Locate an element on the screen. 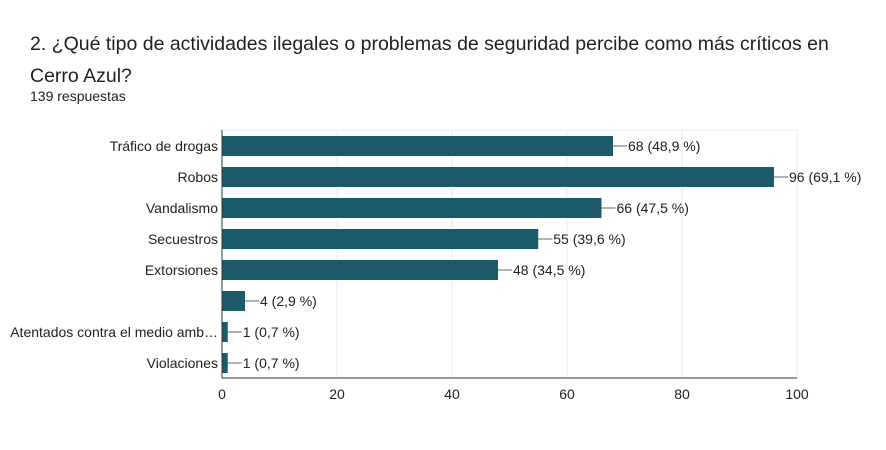  category-label: Robos is located at coordinates (198, 177).